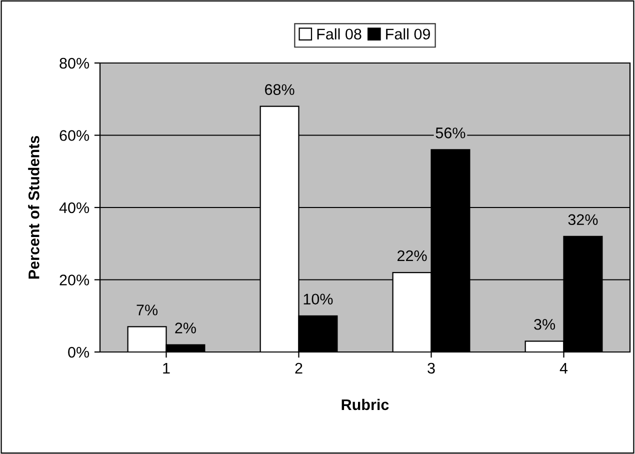 The image size is (635, 454). What do you see at coordinates (147, 310) in the screenshot?
I see `data-label: 7%` at bounding box center [147, 310].